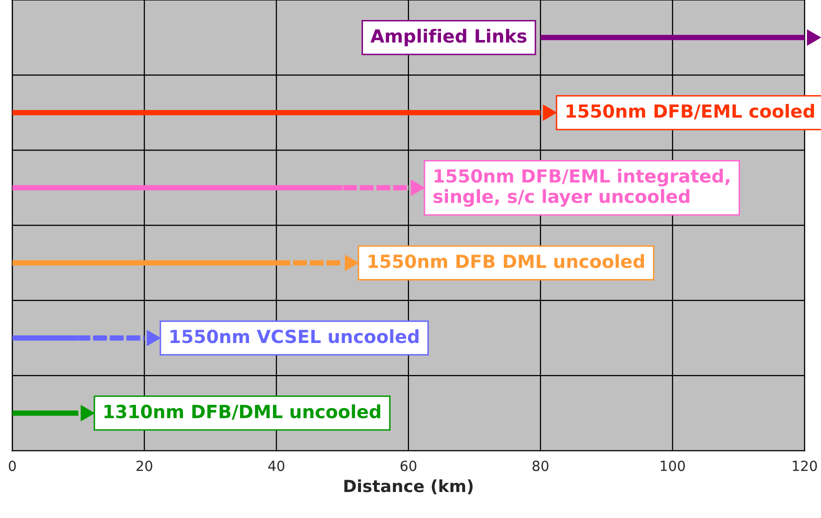 The width and height of the screenshot is (821, 518). What do you see at coordinates (408, 466) in the screenshot?
I see `x-tick-label: 60` at bounding box center [408, 466].